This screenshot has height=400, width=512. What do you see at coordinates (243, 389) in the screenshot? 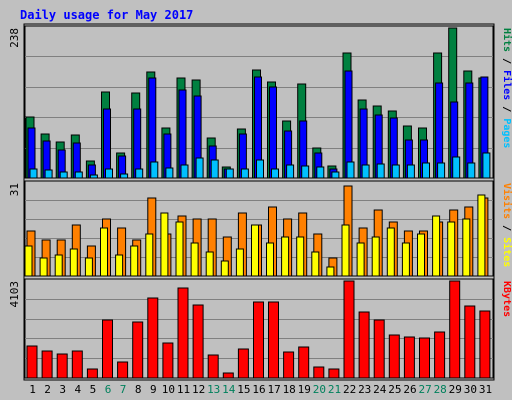
I see `x-tick-label: 15` at bounding box center [243, 389].